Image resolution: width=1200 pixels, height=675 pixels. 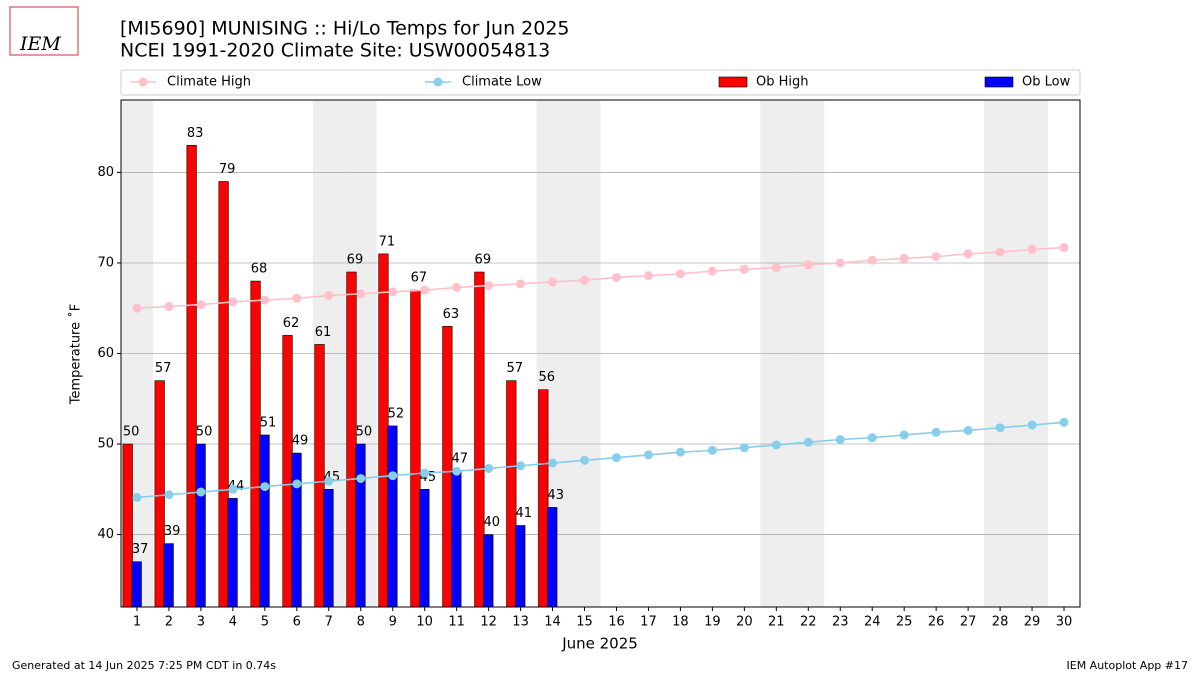 I want to click on x-tick-label: 7, so click(x=329, y=622).